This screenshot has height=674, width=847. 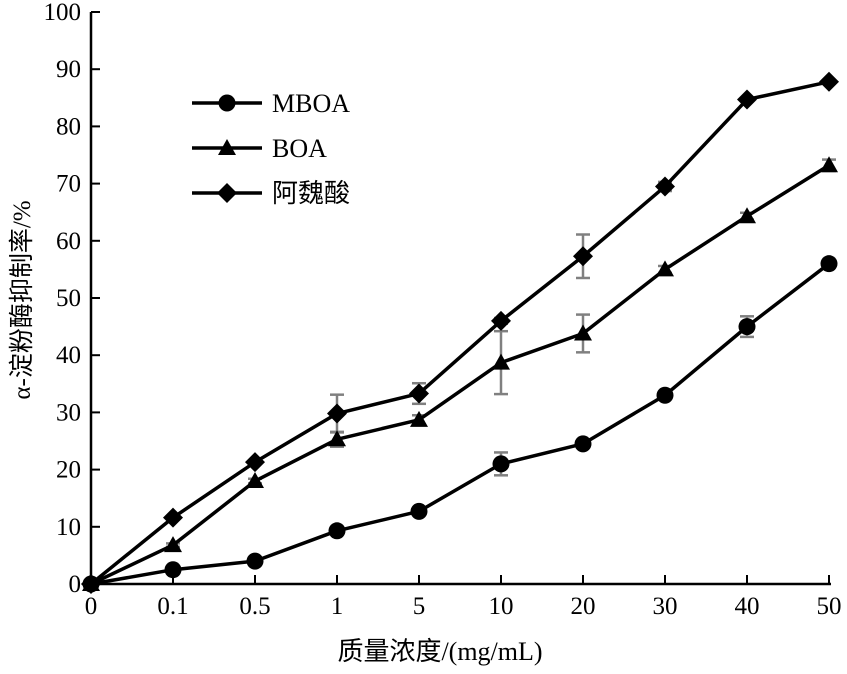 I want to click on legend: MBOA BOA 阿魏酸, so click(x=271, y=148).